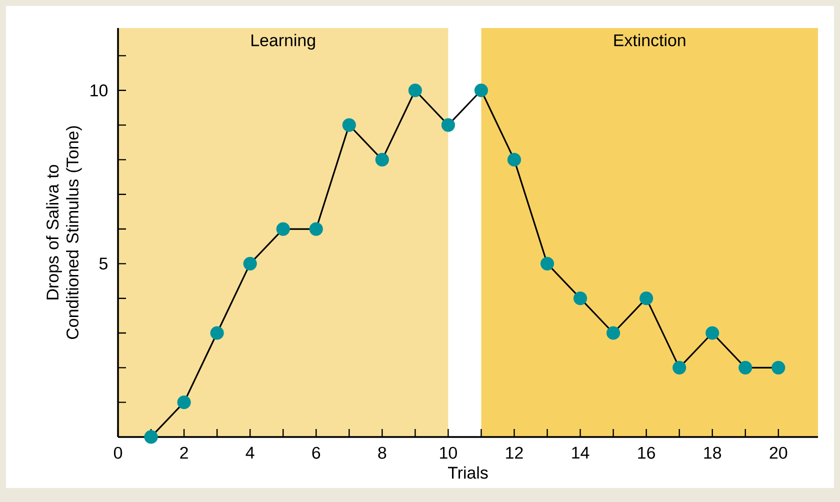 This screenshot has width=840, height=502. Describe the element at coordinates (514, 452) in the screenshot. I see `x-tick-label: 12` at that location.